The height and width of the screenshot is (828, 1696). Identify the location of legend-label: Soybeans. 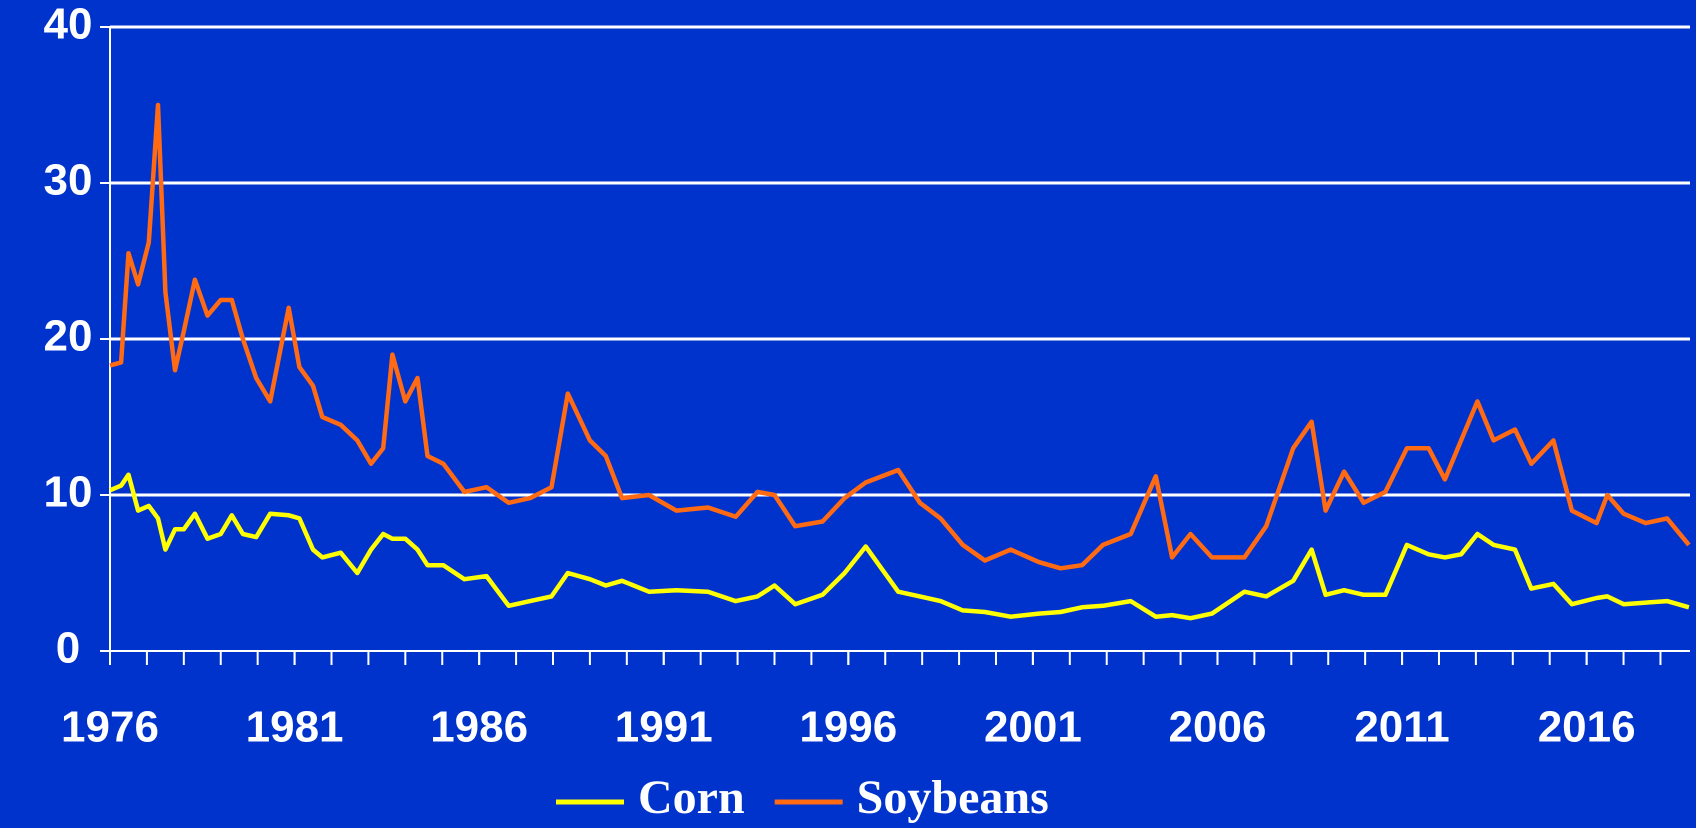
(953, 797).